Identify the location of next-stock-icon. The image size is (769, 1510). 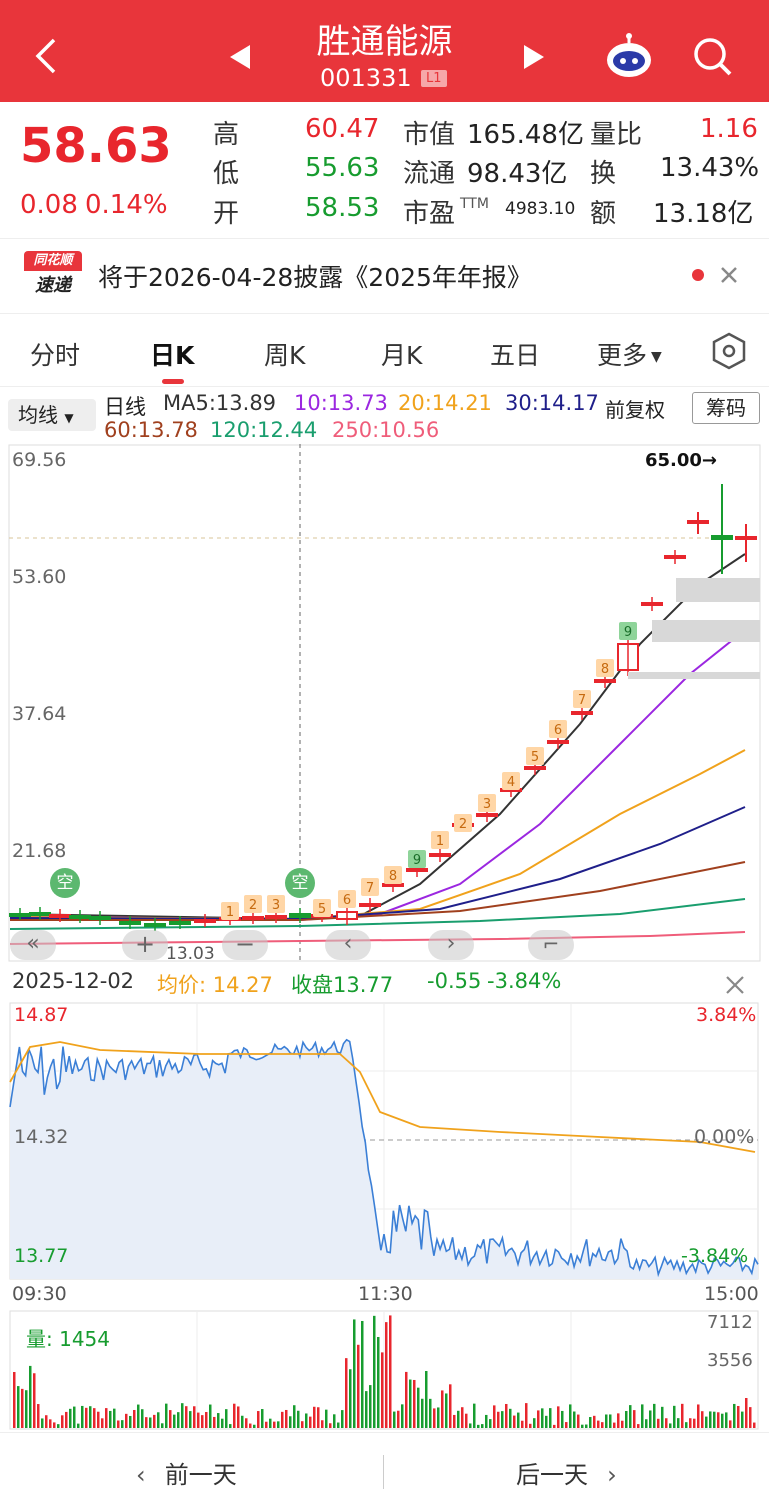
(534, 57).